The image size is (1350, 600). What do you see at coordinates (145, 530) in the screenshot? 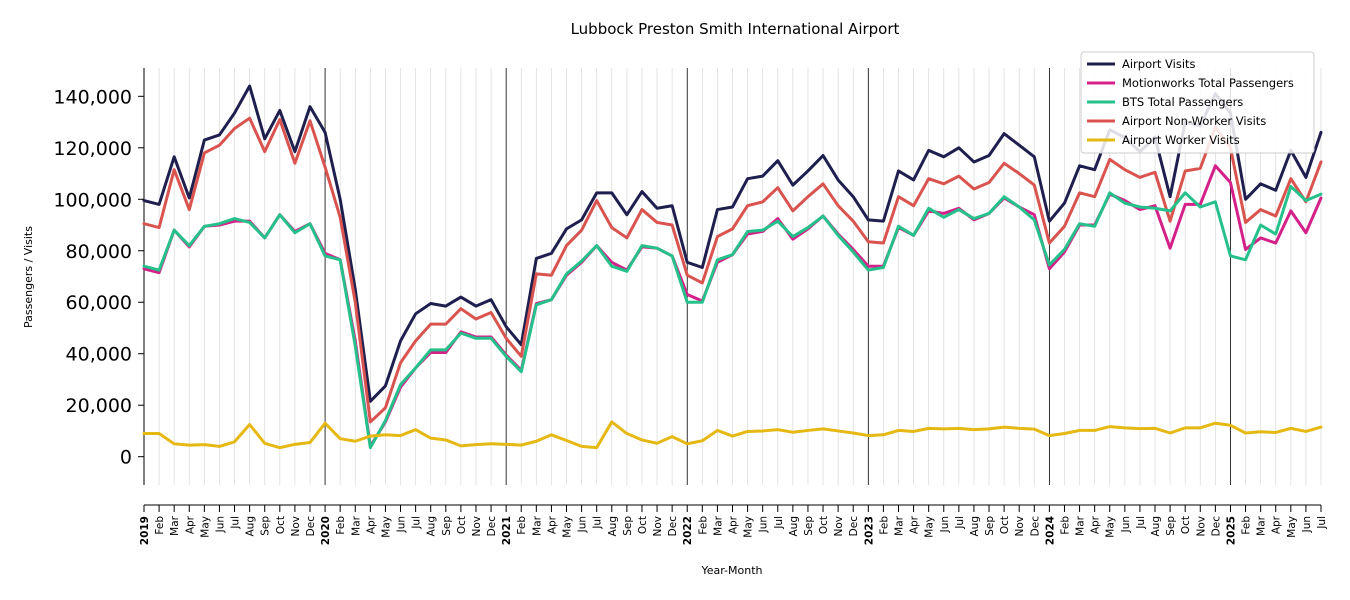
I see `x-tick-label: 2019` at bounding box center [145, 530].